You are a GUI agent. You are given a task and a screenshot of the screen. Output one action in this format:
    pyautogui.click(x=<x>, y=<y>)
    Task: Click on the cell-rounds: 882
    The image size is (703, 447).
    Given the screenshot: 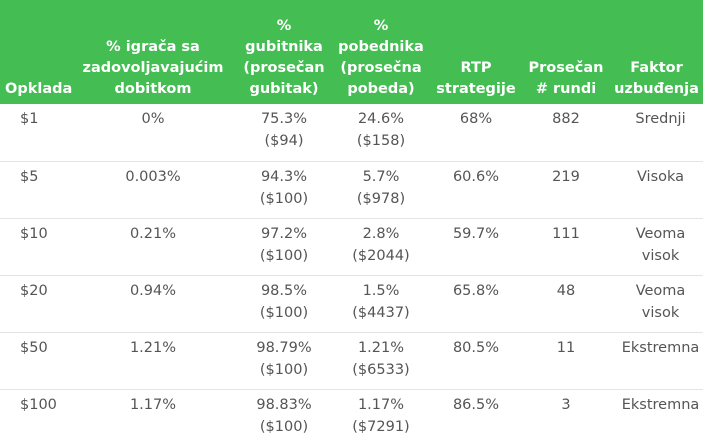 What is the action you would take?
    pyautogui.click(x=566, y=119)
    